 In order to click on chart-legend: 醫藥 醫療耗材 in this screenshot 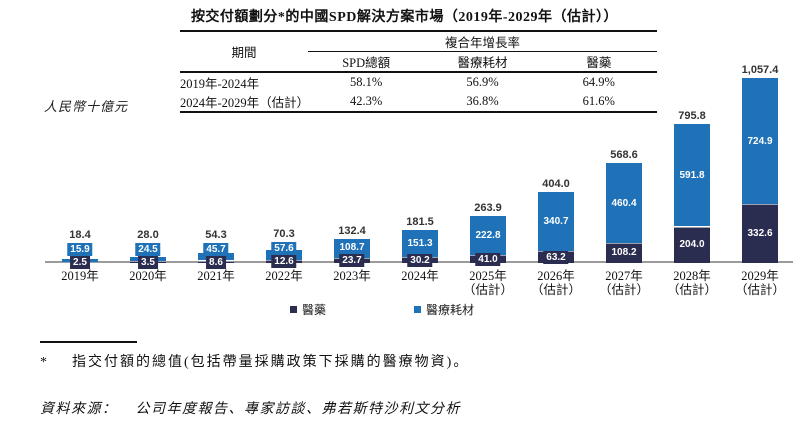, I will do `click(382, 309)`.